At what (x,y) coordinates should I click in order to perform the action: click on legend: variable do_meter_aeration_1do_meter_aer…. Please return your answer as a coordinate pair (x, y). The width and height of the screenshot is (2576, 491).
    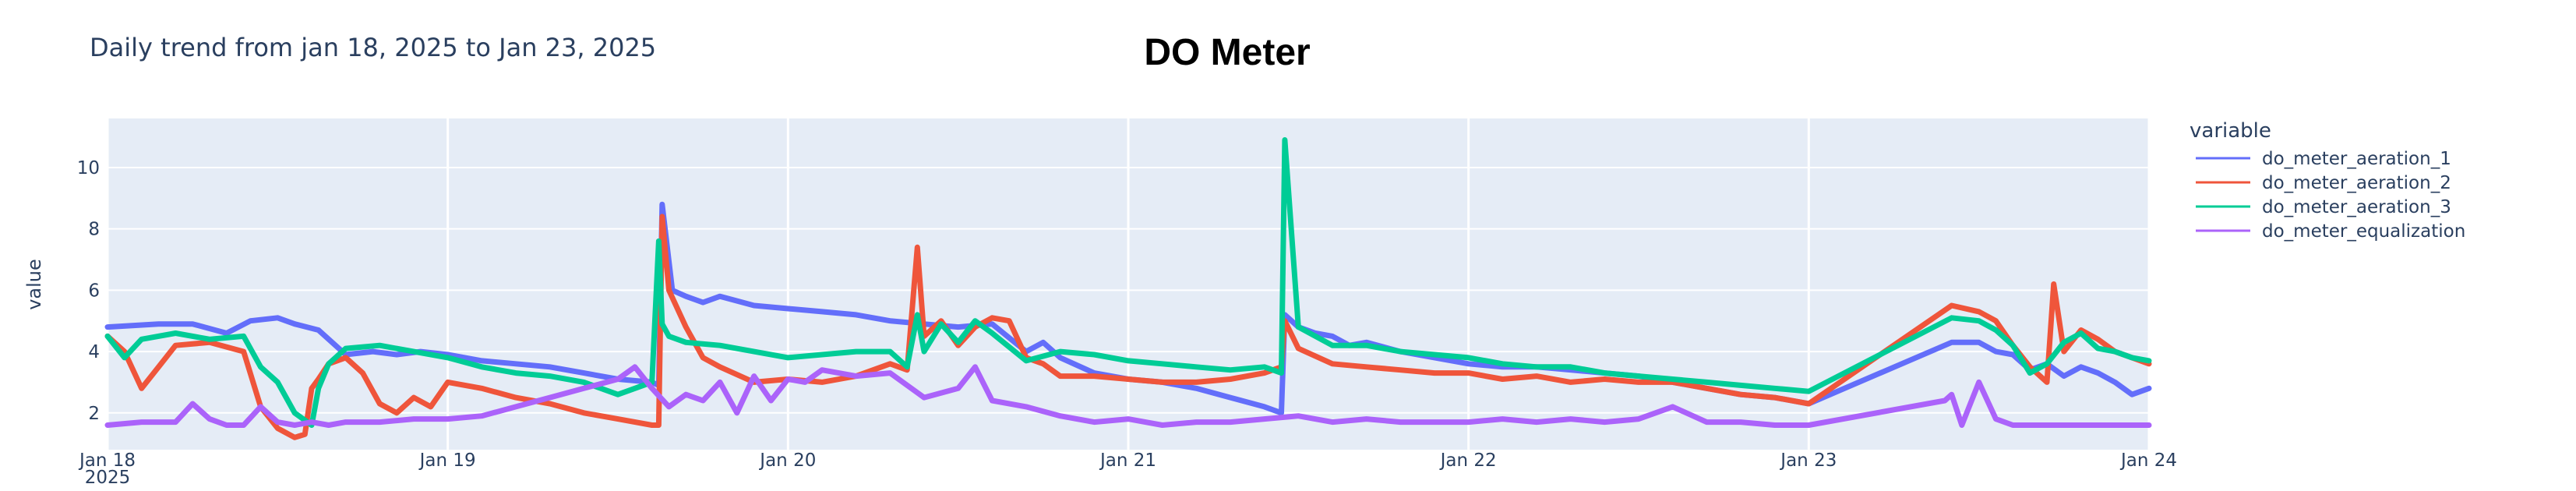
    Looking at the image, I should click on (2327, 180).